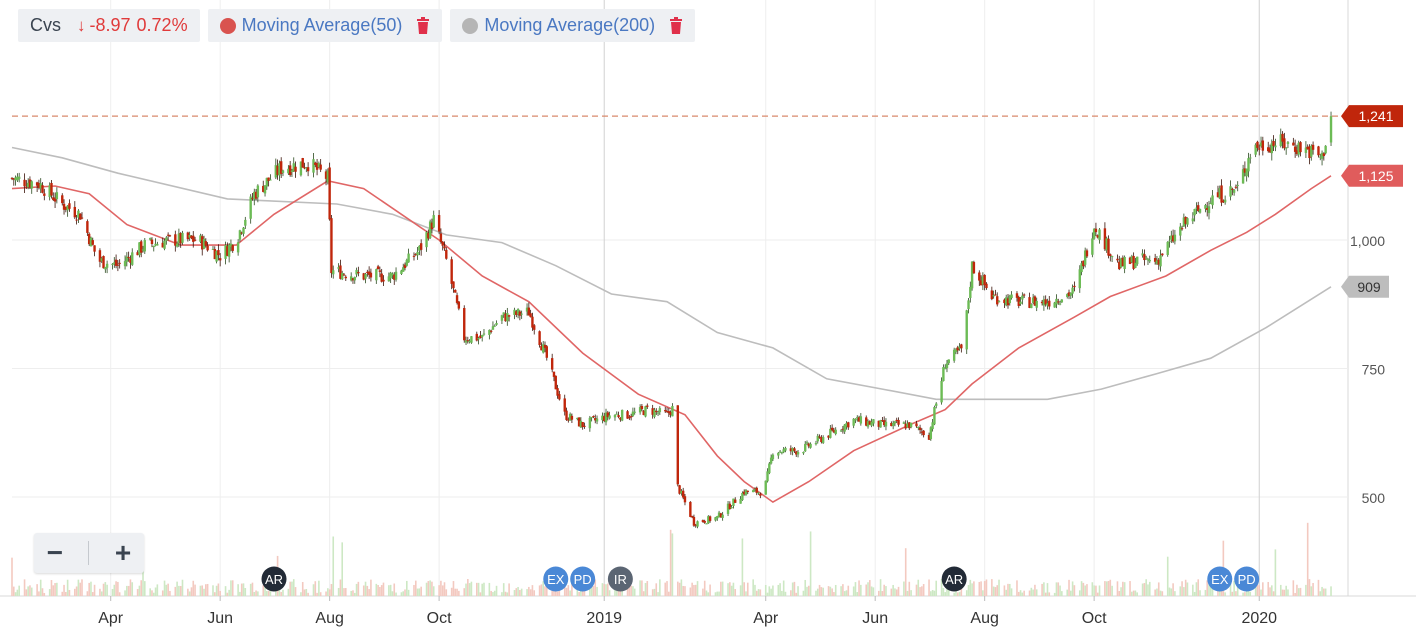 This screenshot has width=1416, height=635. Describe the element at coordinates (676, 25) in the screenshot. I see `ma200-trash-icon` at that location.